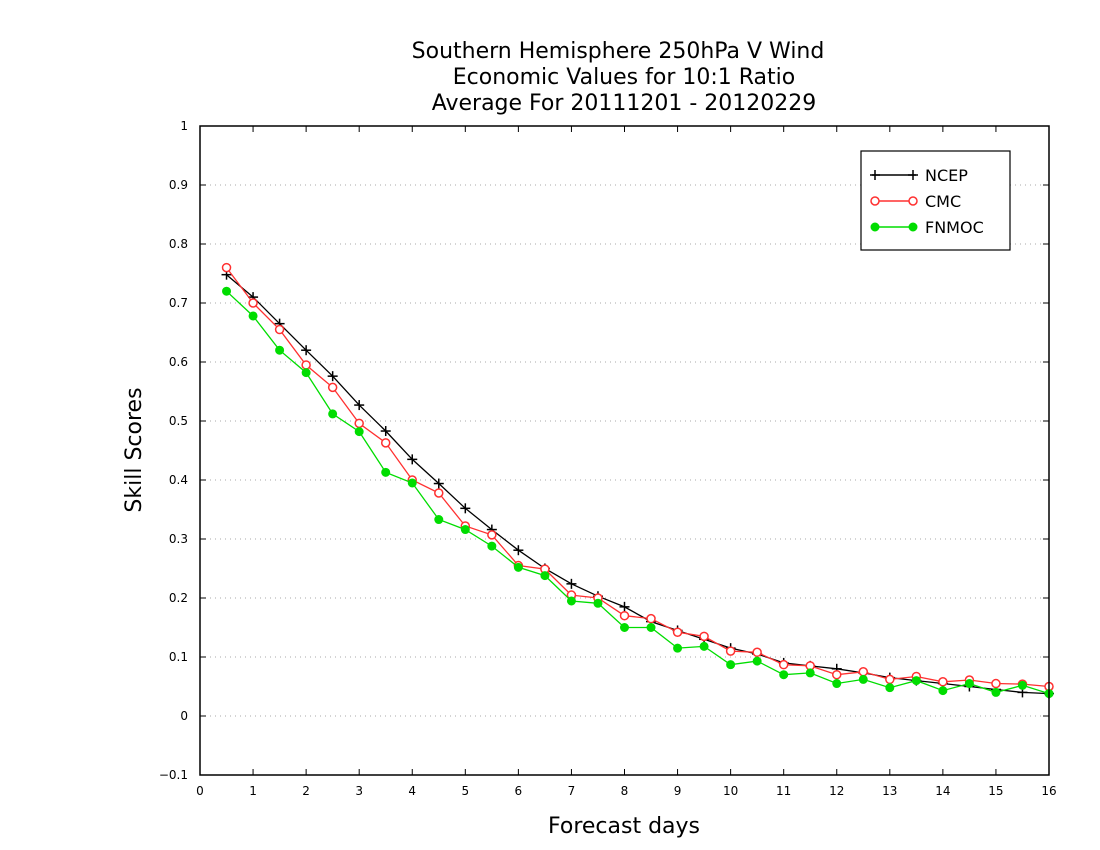  Describe the element at coordinates (919, 175) in the screenshot. I see `legend-item-ncep: NCEP` at that location.